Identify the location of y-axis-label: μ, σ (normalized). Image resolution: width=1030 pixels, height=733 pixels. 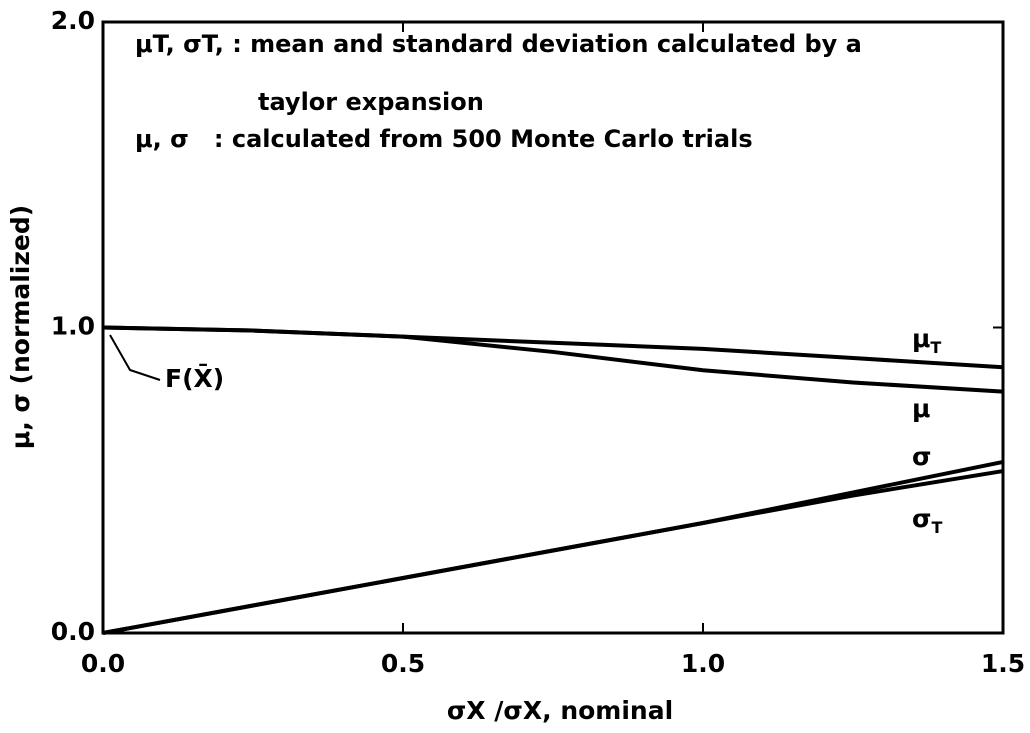
(20, 327).